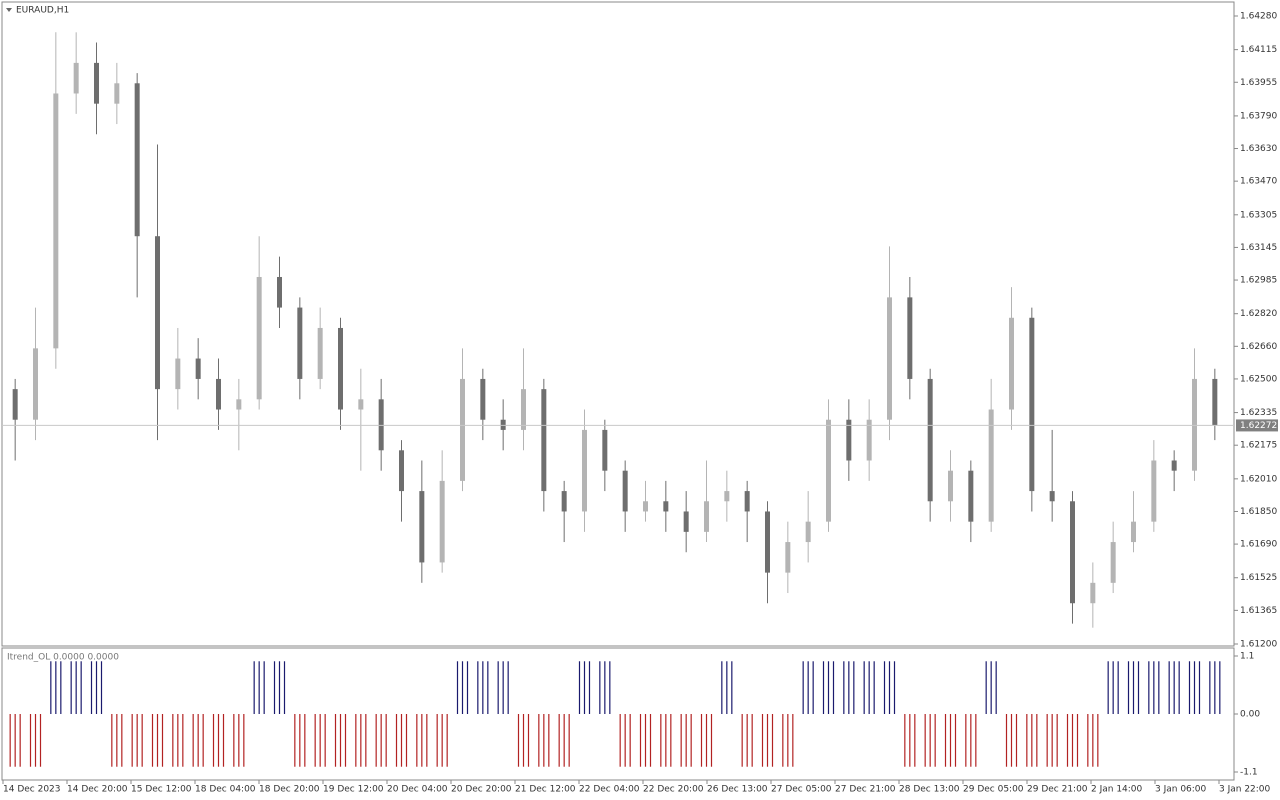 This screenshot has width=1280, height=800. Describe the element at coordinates (1057, 790) in the screenshot. I see `x-tick-label: 29 Dec 21:00` at that location.